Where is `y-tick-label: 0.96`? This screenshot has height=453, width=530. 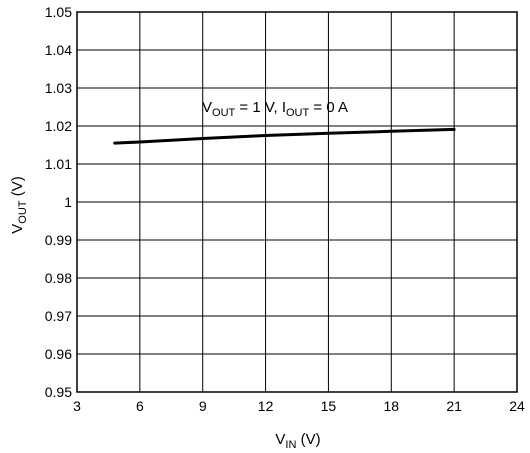
y-tick-label: 0.96 is located at coordinates (58, 354).